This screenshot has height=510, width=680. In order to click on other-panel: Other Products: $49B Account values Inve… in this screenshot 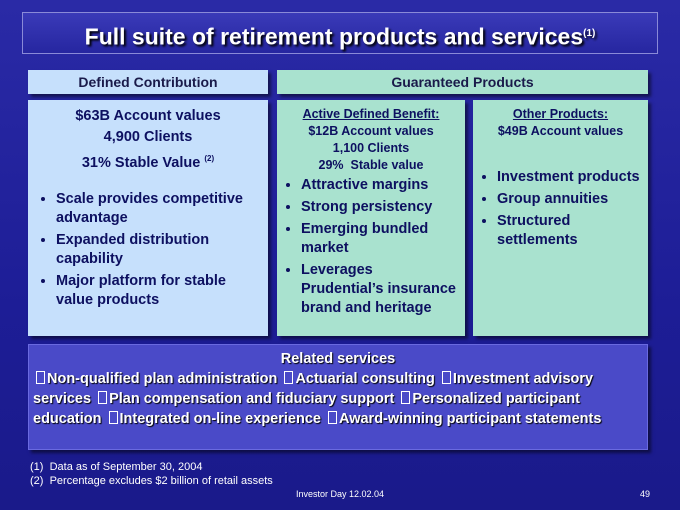, I will do `click(560, 218)`.